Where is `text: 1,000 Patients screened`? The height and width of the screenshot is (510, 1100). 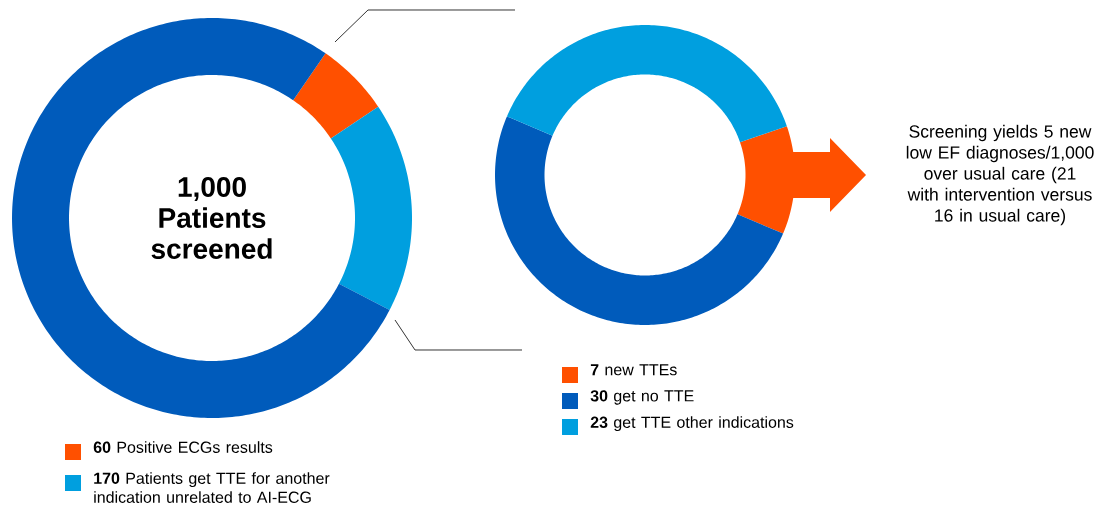
text: 1,000 Patients screened is located at coordinates (211, 218).